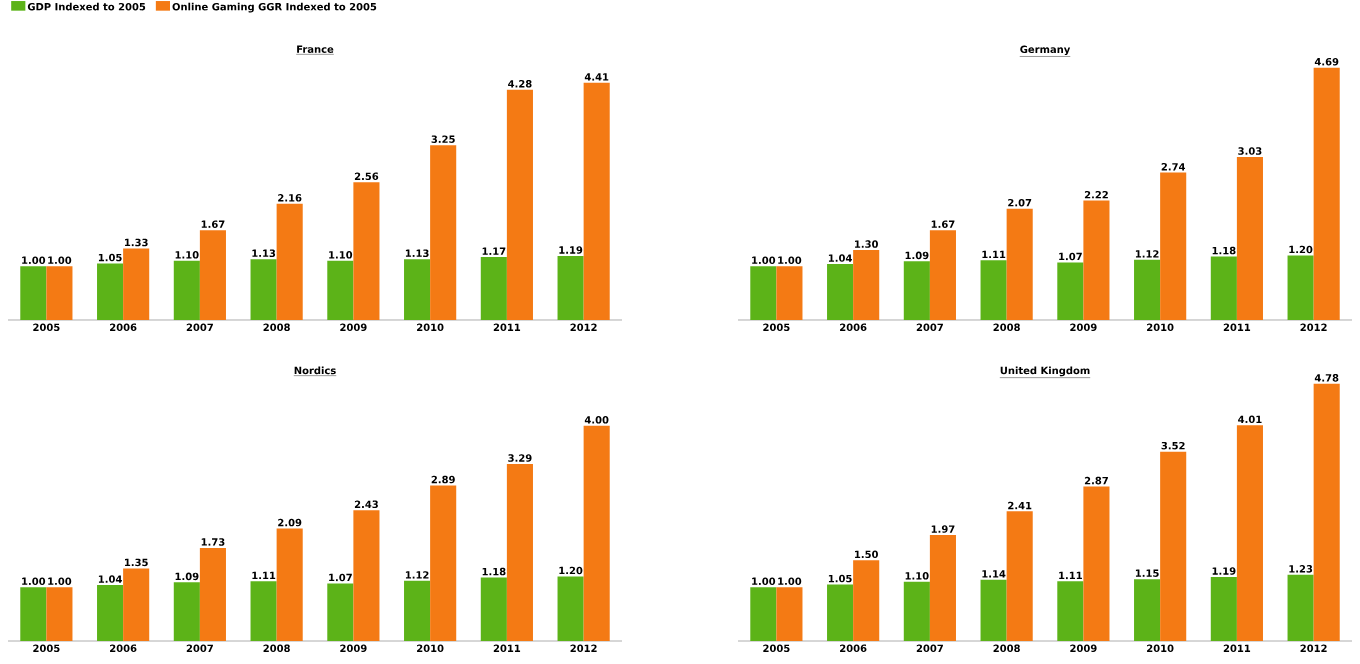  What do you see at coordinates (520, 458) in the screenshot?
I see `data-label: 3.29` at bounding box center [520, 458].